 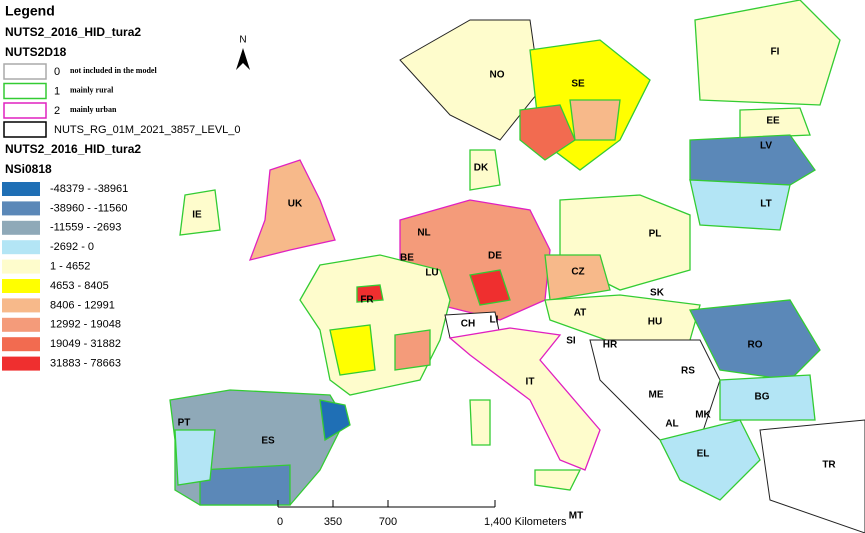 I want to click on north-arrow: N, so click(x=243, y=52).